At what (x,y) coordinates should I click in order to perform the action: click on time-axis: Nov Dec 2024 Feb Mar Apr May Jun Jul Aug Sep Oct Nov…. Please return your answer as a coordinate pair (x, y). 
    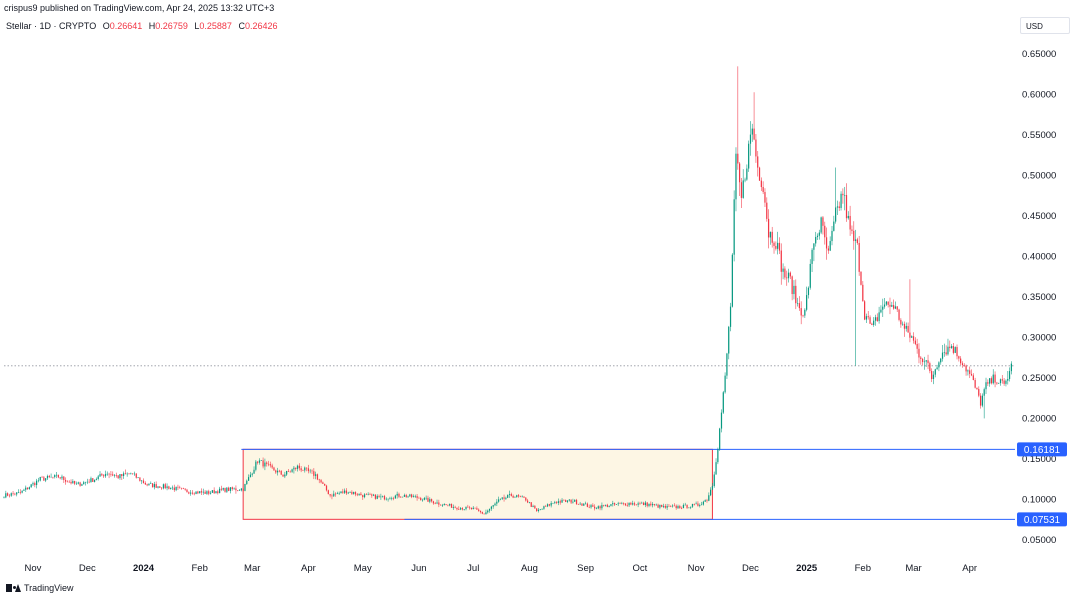
    Looking at the image, I should click on (501, 568).